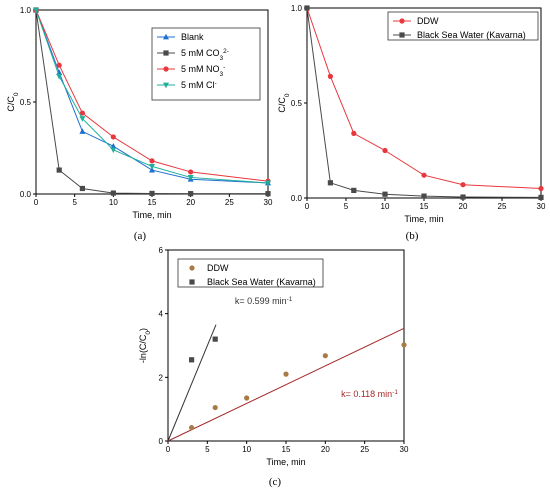 Image resolution: width=550 pixels, height=492 pixels. What do you see at coordinates (203, 71) in the screenshot?
I see `legend-label: 5 mM NO3-` at bounding box center [203, 71].